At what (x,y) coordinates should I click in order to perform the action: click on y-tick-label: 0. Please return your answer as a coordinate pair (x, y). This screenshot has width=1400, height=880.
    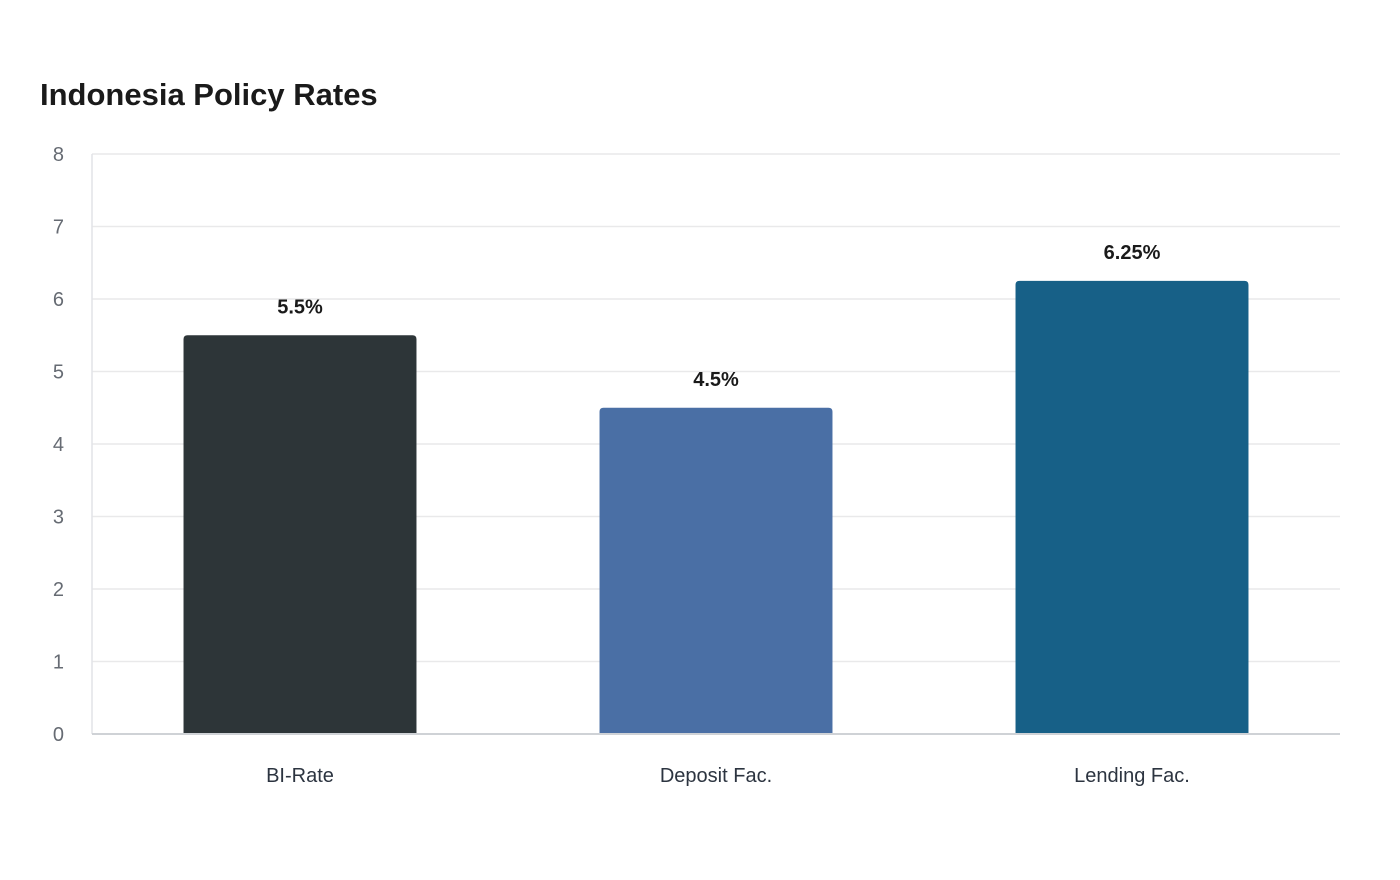
    Looking at the image, I should click on (58, 735).